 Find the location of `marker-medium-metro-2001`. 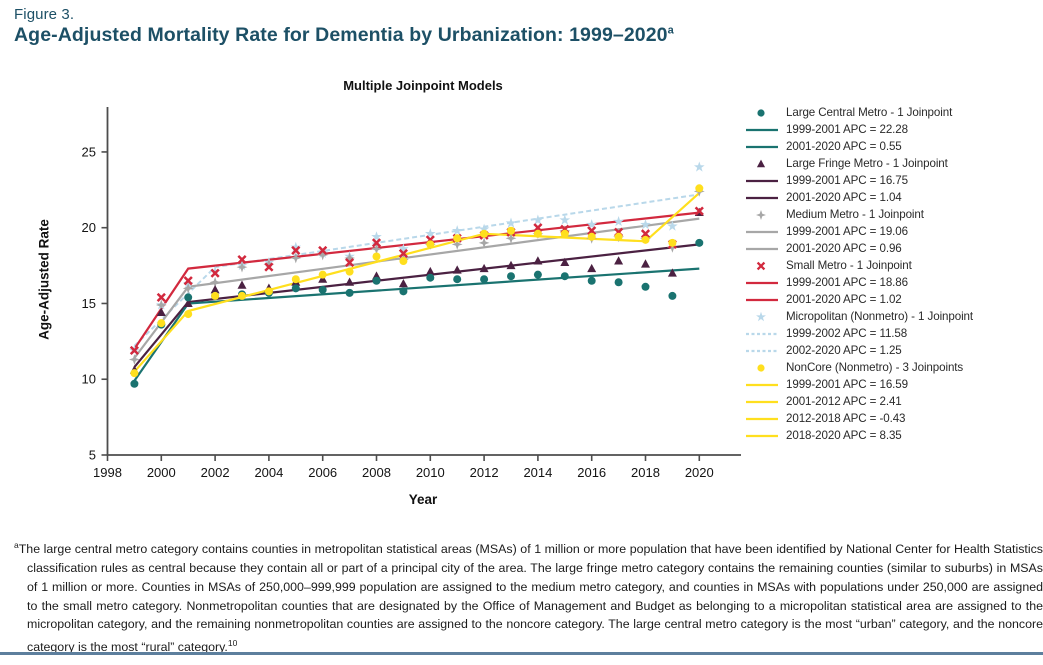

marker-medium-metro-2001 is located at coordinates (188, 288).